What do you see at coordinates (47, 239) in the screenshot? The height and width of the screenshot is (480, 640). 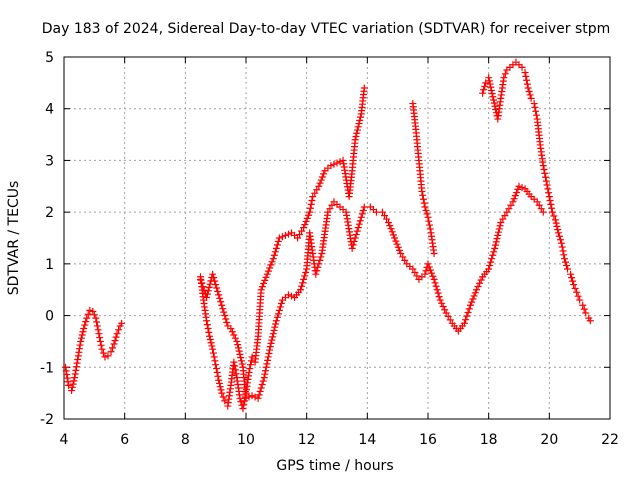 I see `y-tick-labels: -2 -1 0 1 2 3 4 5` at bounding box center [47, 239].